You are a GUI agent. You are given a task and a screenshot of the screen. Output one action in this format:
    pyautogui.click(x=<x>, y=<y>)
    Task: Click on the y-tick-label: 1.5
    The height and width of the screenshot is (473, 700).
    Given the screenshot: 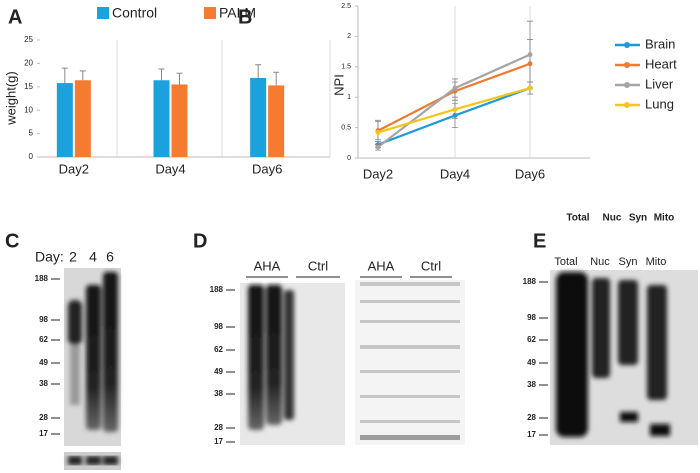 What is the action you would take?
    pyautogui.click(x=346, y=67)
    